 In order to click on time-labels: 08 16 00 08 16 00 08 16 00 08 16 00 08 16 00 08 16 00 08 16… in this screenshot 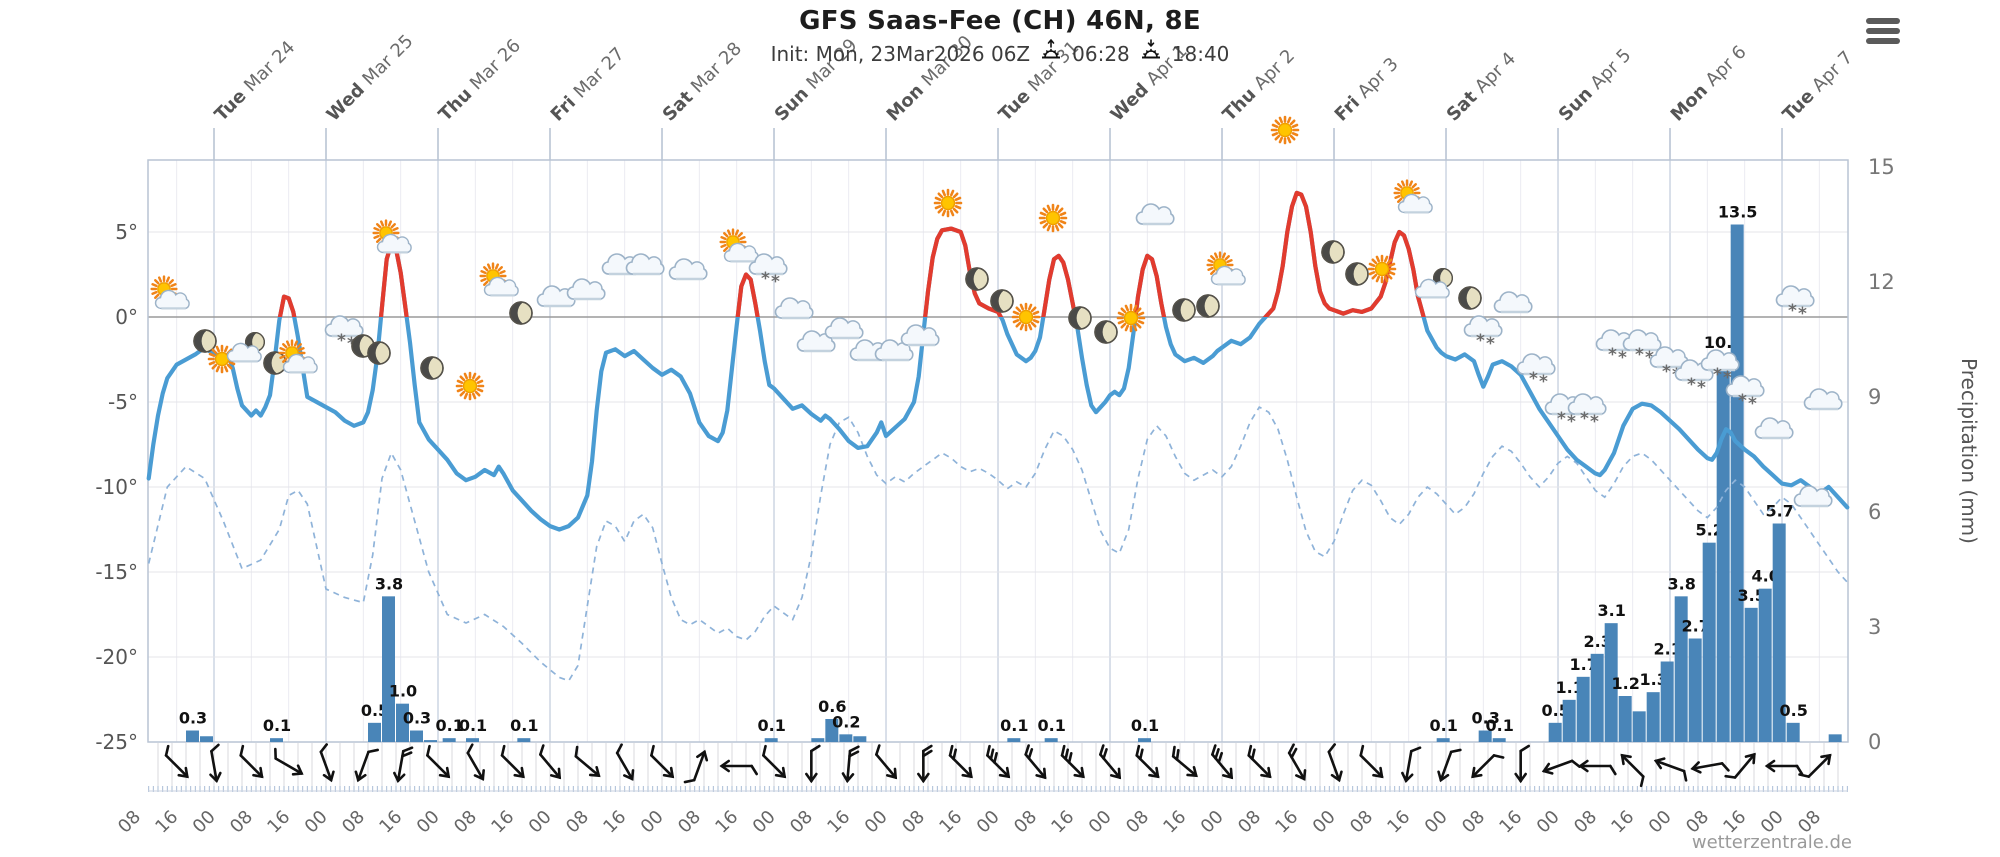, I will do `click(969, 821)`.